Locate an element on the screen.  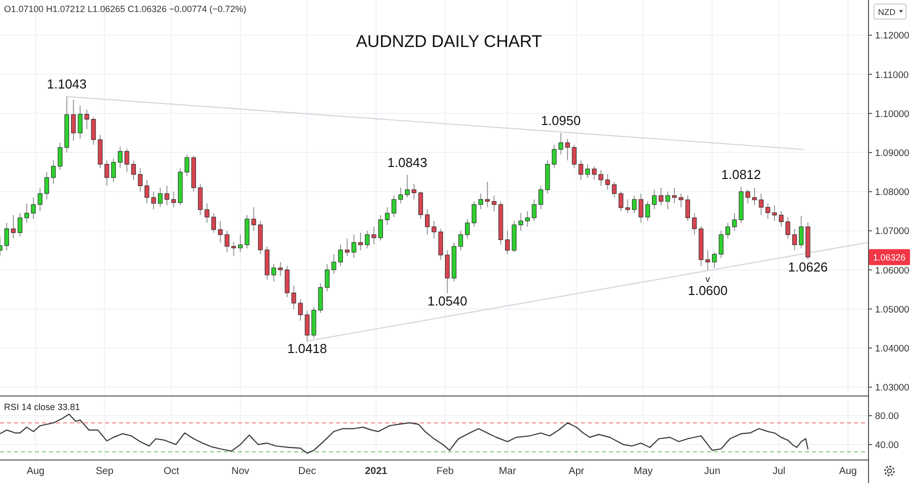
annotation: v is located at coordinates (708, 279).